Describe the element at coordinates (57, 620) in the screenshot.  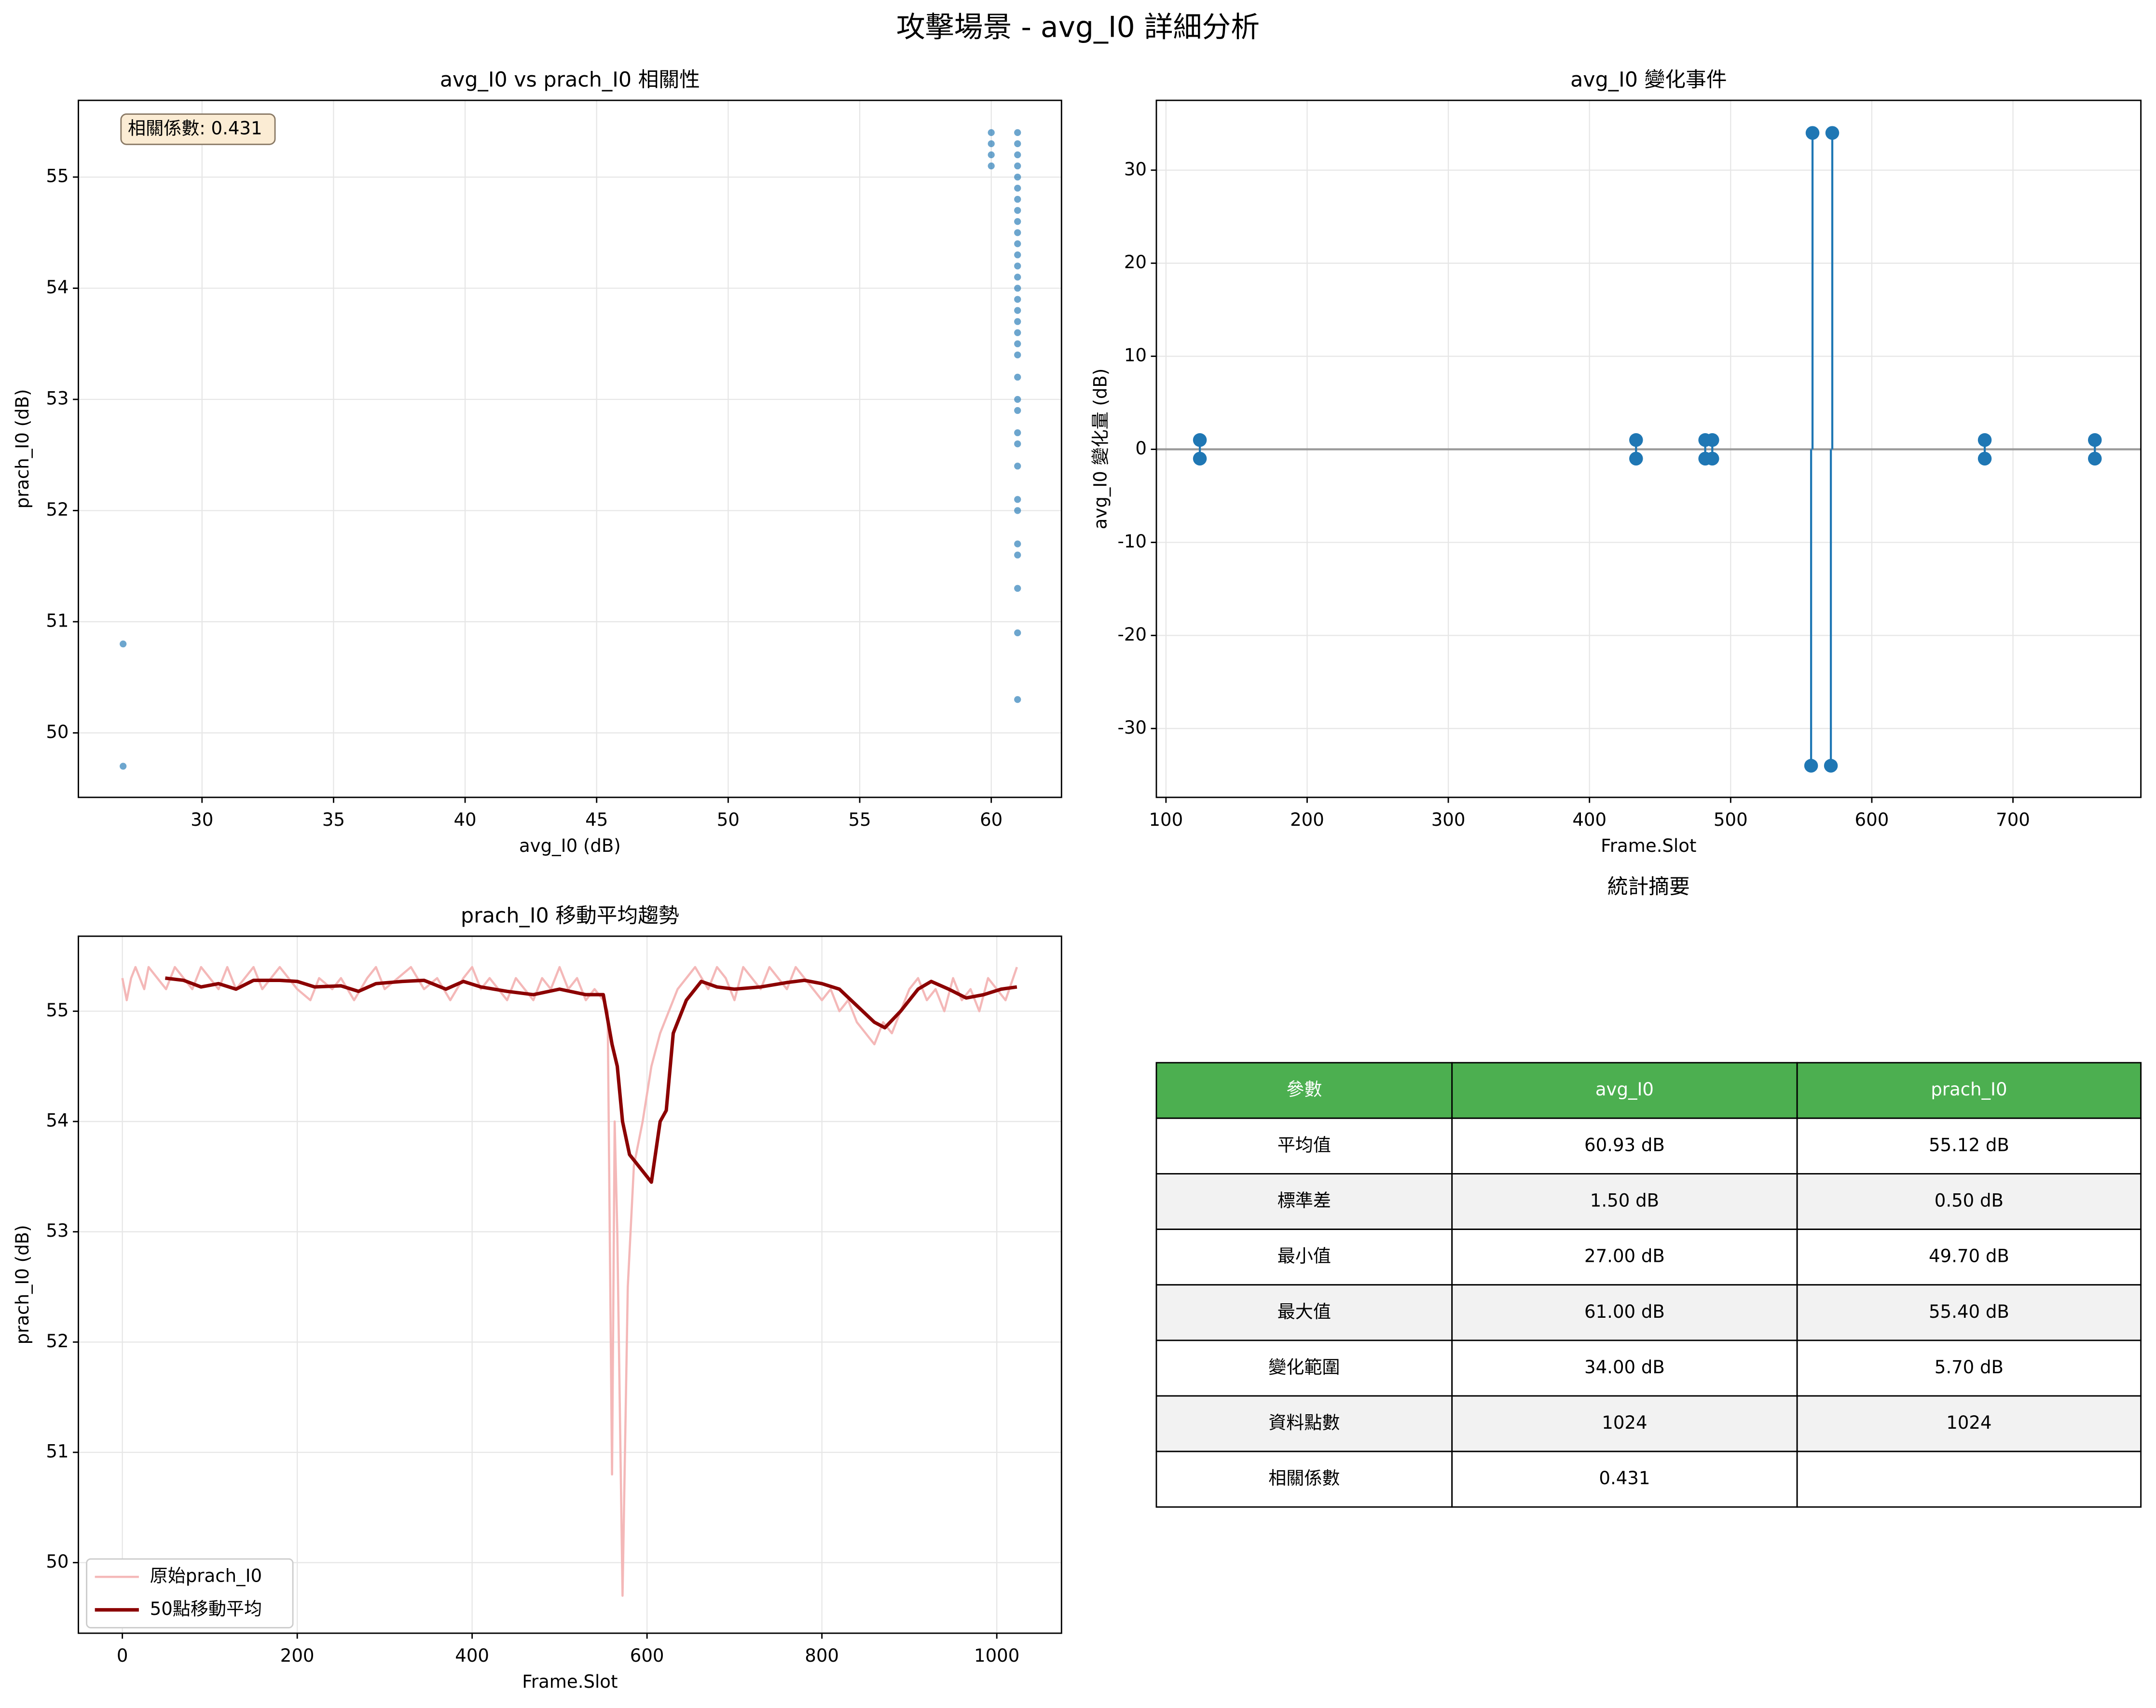
I see `y-tick-label: 51` at that location.